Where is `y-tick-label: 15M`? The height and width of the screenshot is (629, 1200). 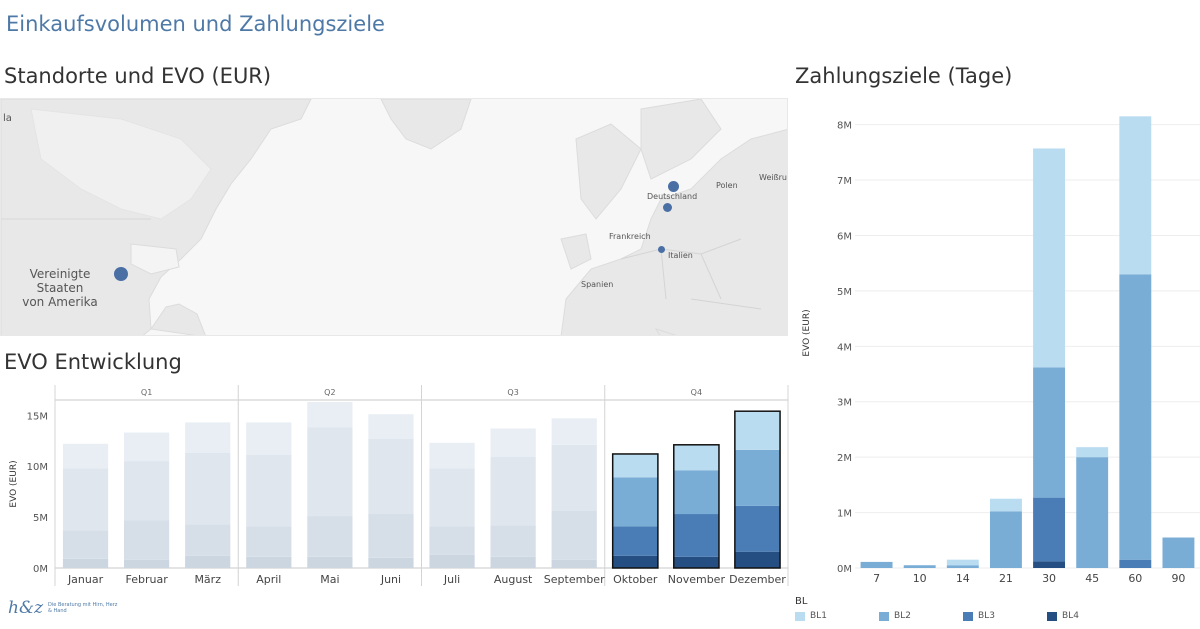
y-tick-label: 15M is located at coordinates (37, 416).